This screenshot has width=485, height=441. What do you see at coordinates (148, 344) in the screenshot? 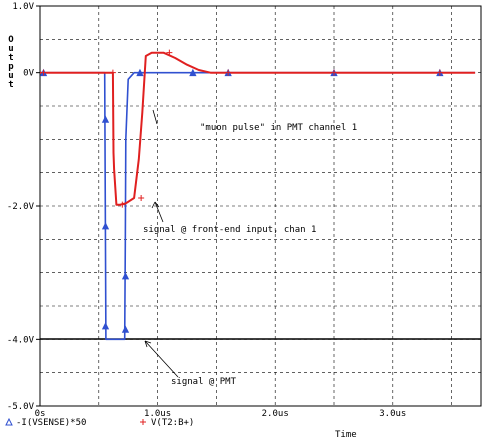
I see `annotation-pmt-arrowhead` at bounding box center [148, 344].